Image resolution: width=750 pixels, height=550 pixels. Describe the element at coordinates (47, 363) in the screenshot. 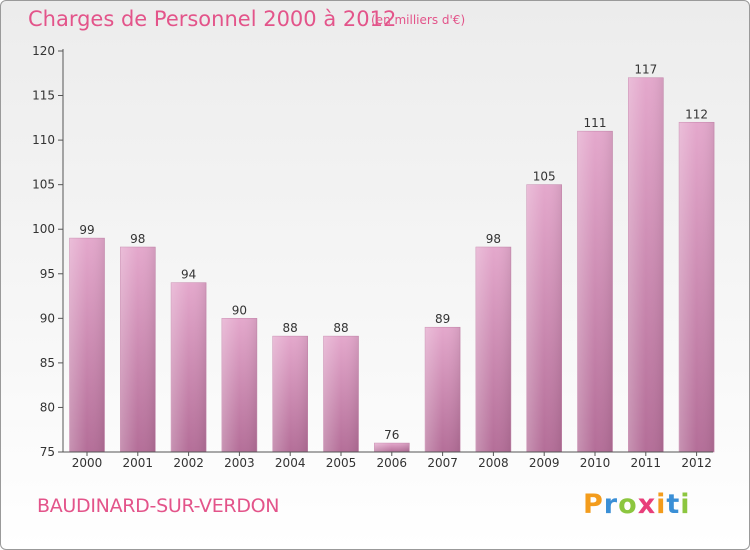

I see `y-tick-label: 85` at that location.